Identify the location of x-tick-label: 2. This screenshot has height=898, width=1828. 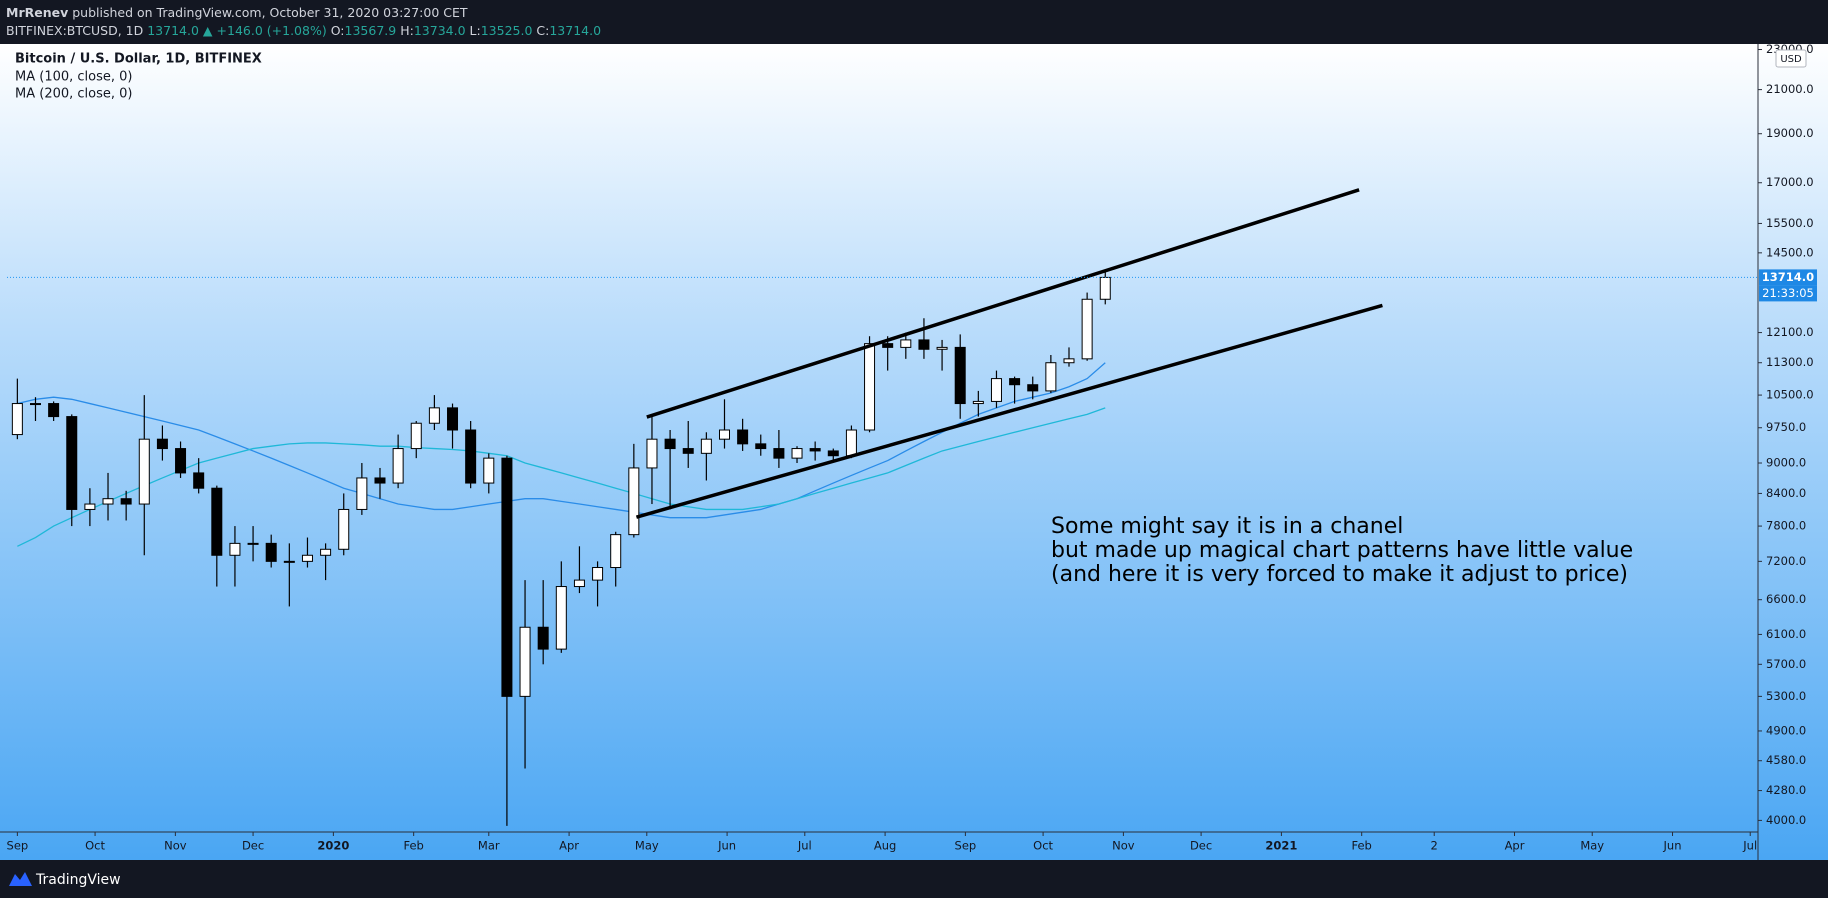
(1434, 846).